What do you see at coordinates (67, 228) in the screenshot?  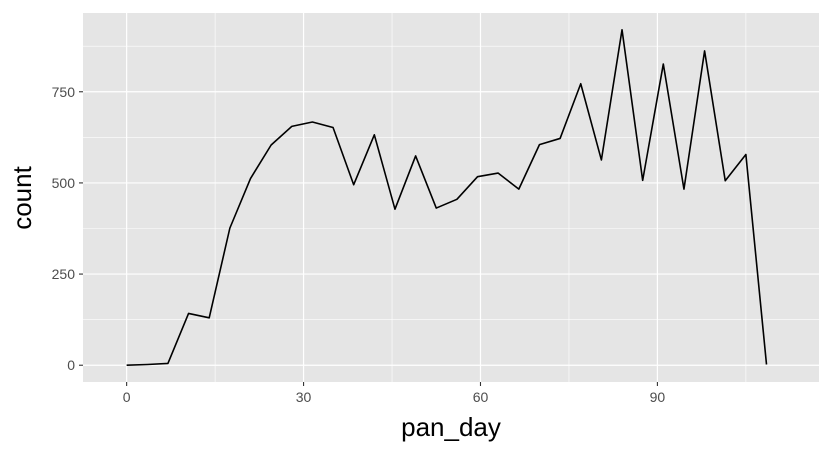 I see `y-axis: 0 250 500 750` at bounding box center [67, 228].